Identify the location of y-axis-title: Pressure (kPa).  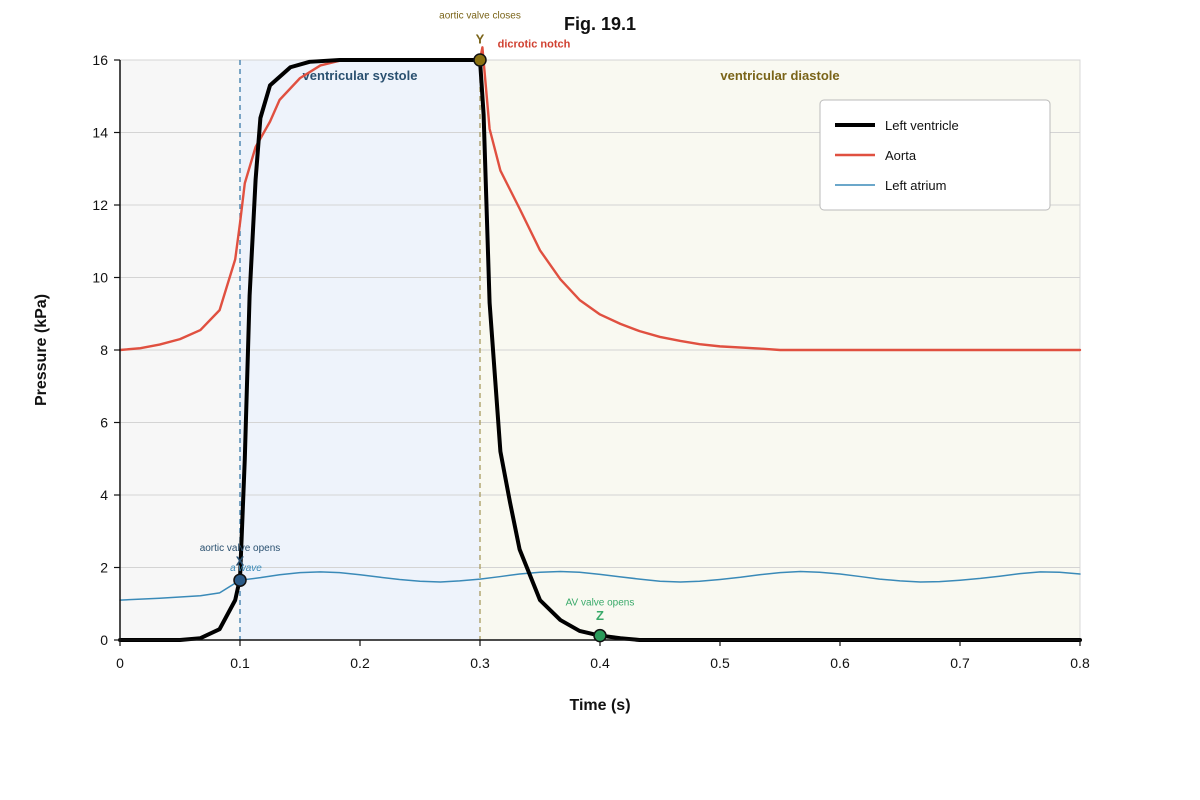
(41, 350).